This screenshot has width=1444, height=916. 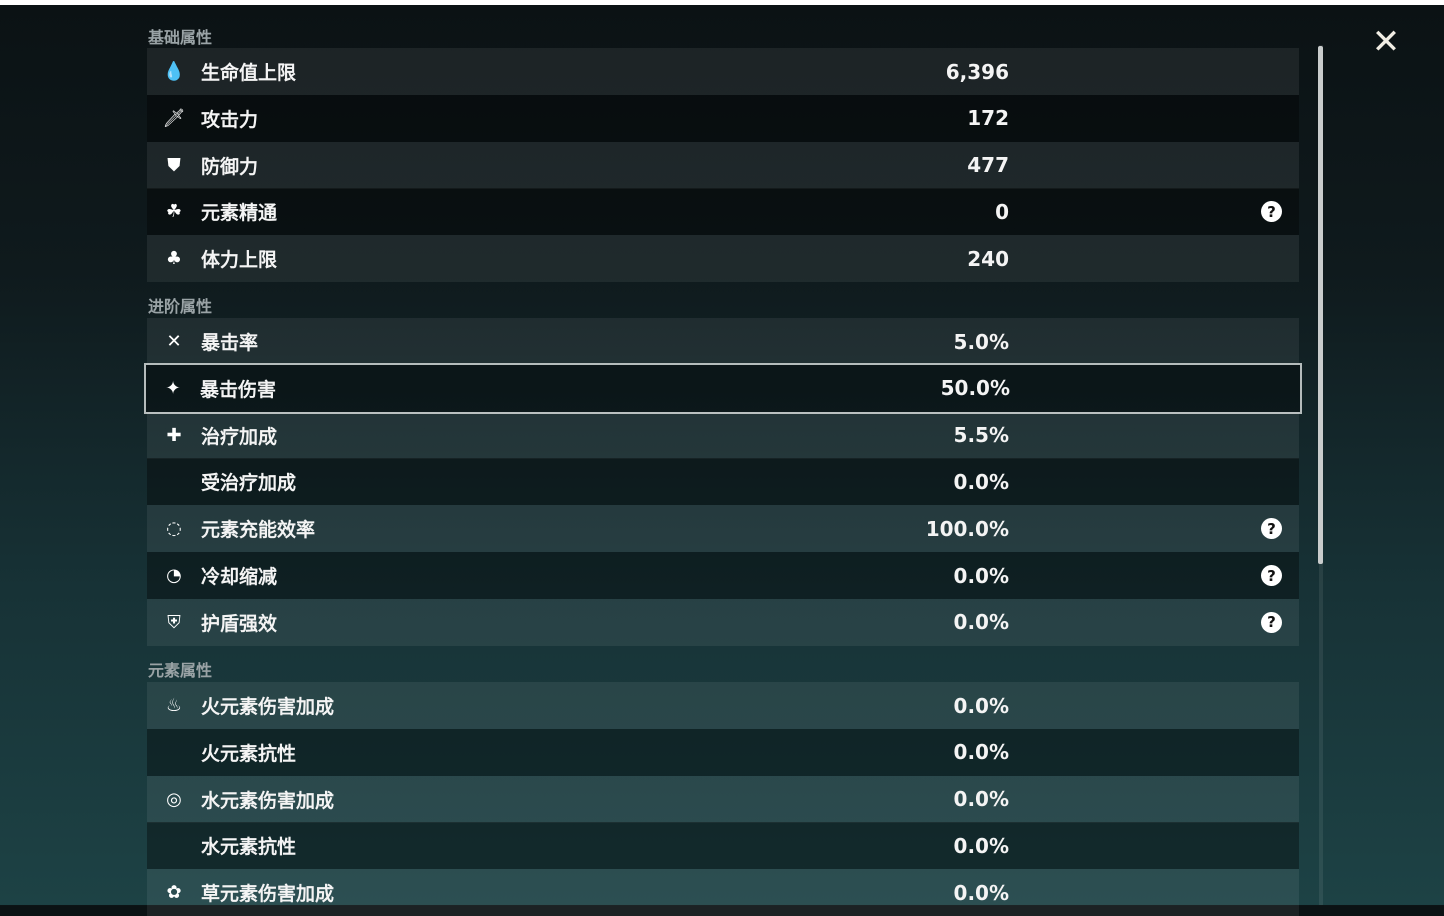 What do you see at coordinates (981, 435) in the screenshot?
I see `attribute-value: 5.5%` at bounding box center [981, 435].